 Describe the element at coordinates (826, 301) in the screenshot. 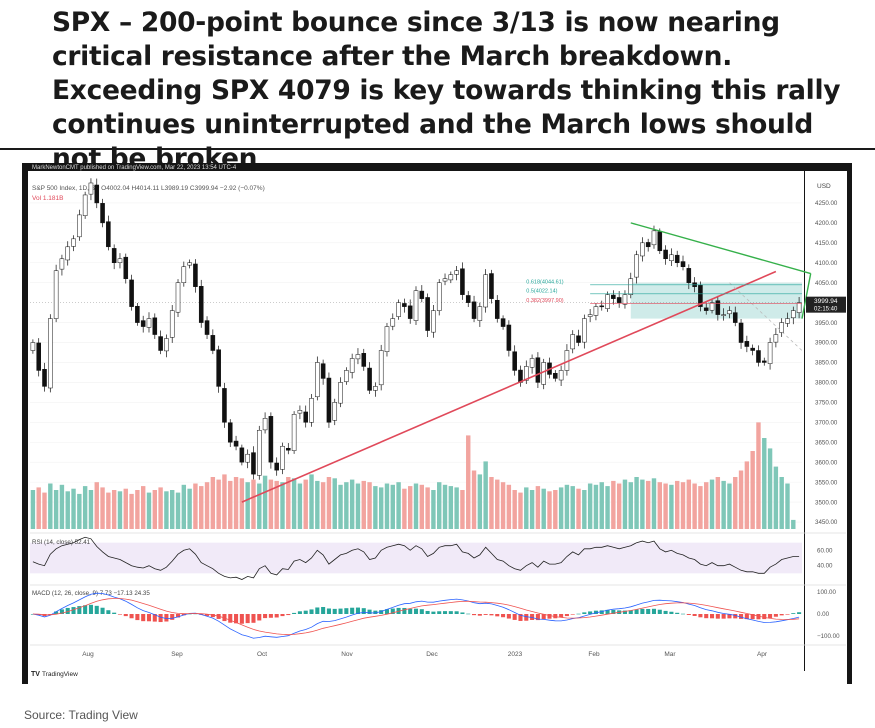

I see `last-price-value: 3999.94` at that location.